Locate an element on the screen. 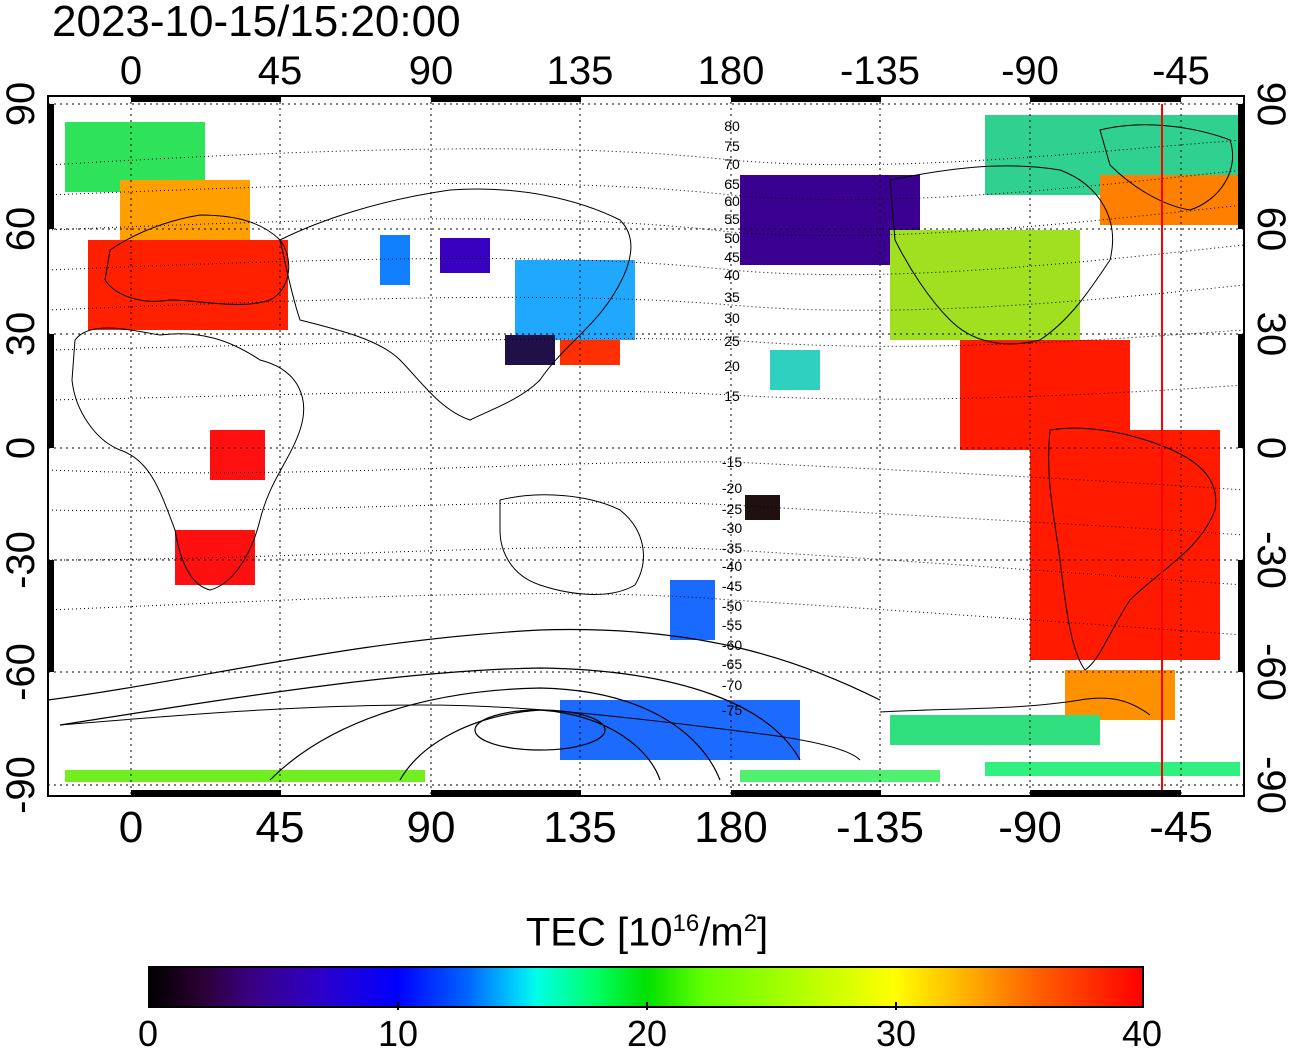 The height and width of the screenshot is (1057, 1294). contour-label: -30 is located at coordinates (732, 528).